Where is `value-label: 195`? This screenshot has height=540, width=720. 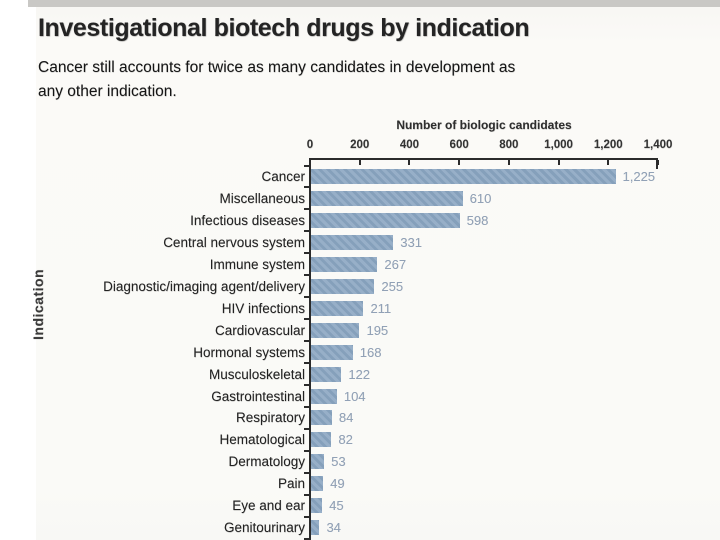 value-label: 195 is located at coordinates (377, 330).